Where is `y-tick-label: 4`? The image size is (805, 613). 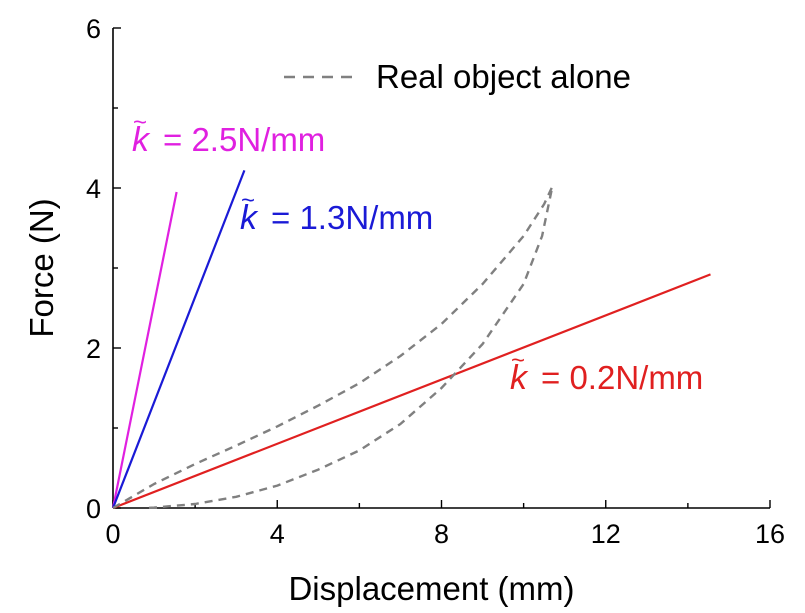 y-tick-label: 4 is located at coordinates (93, 189).